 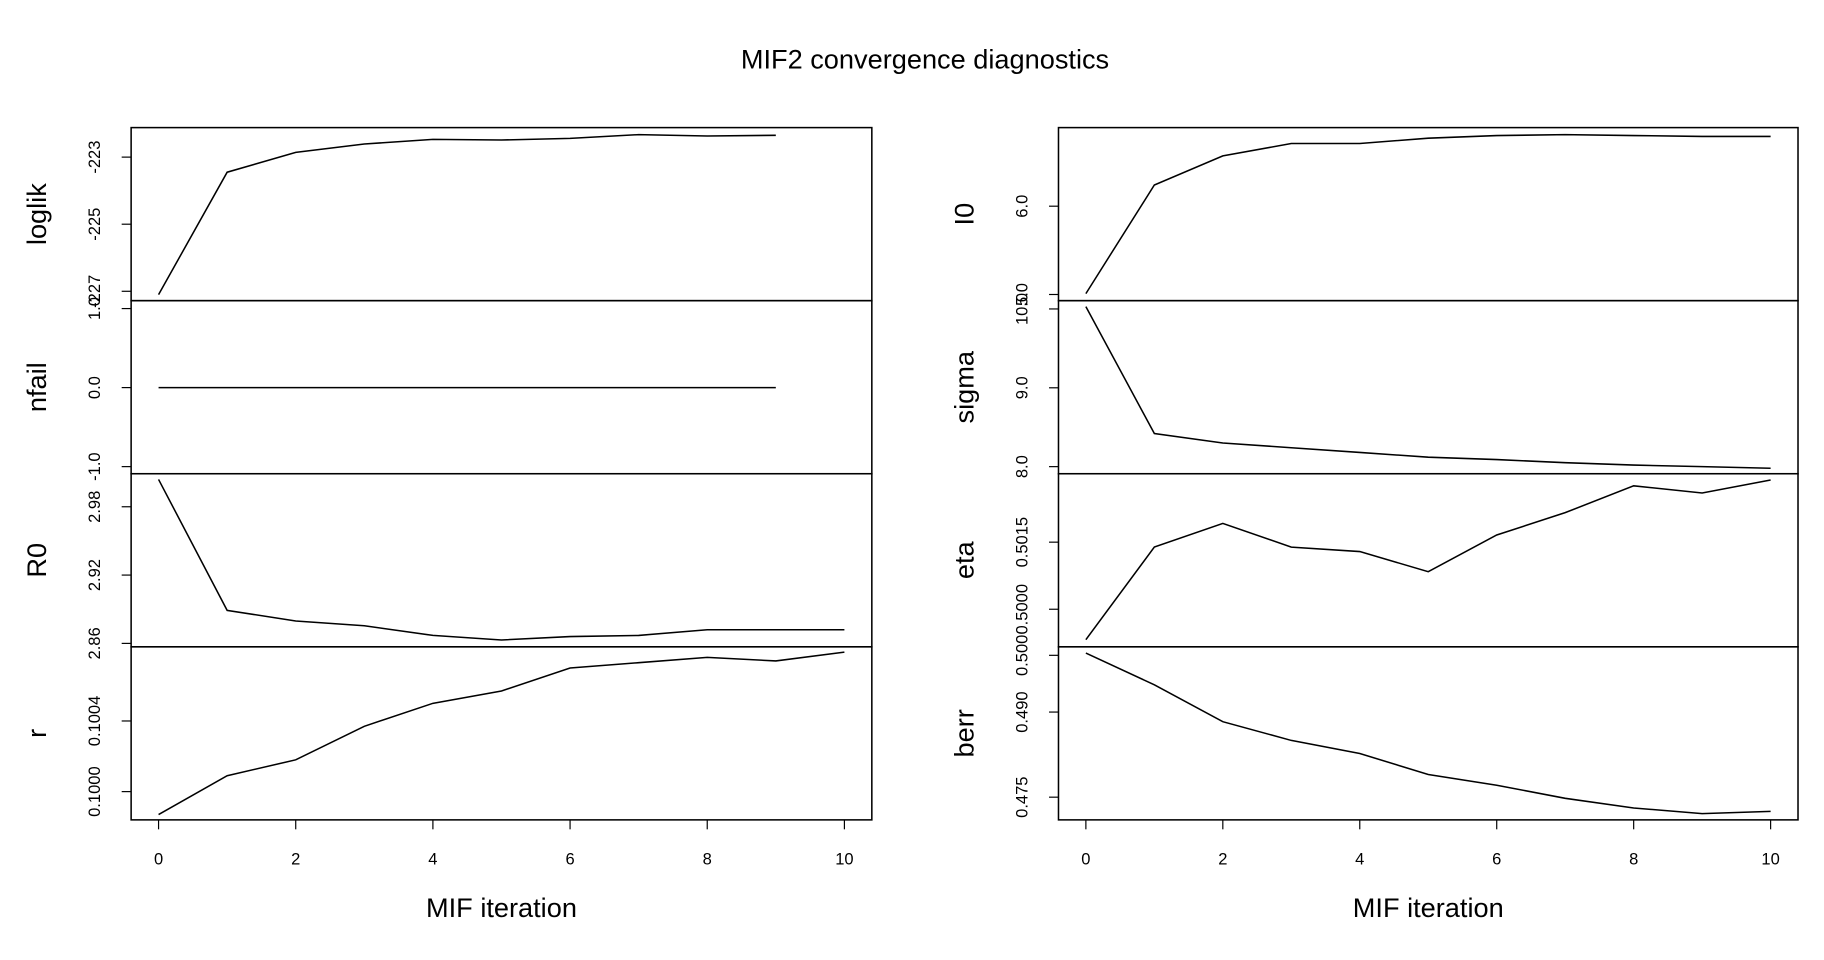 I want to click on y-tick-label: 0.0, so click(x=94, y=387).